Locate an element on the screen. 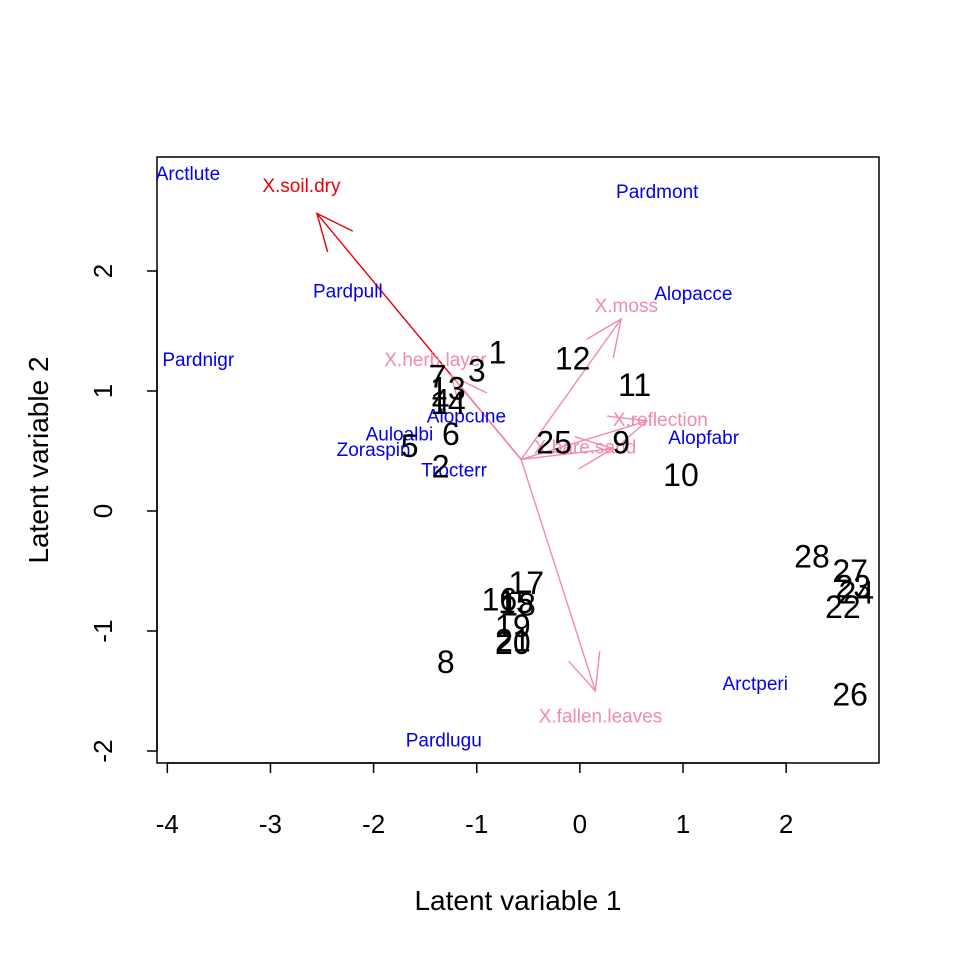 The height and width of the screenshot is (965, 960). site-label: 16 is located at coordinates (500, 600).